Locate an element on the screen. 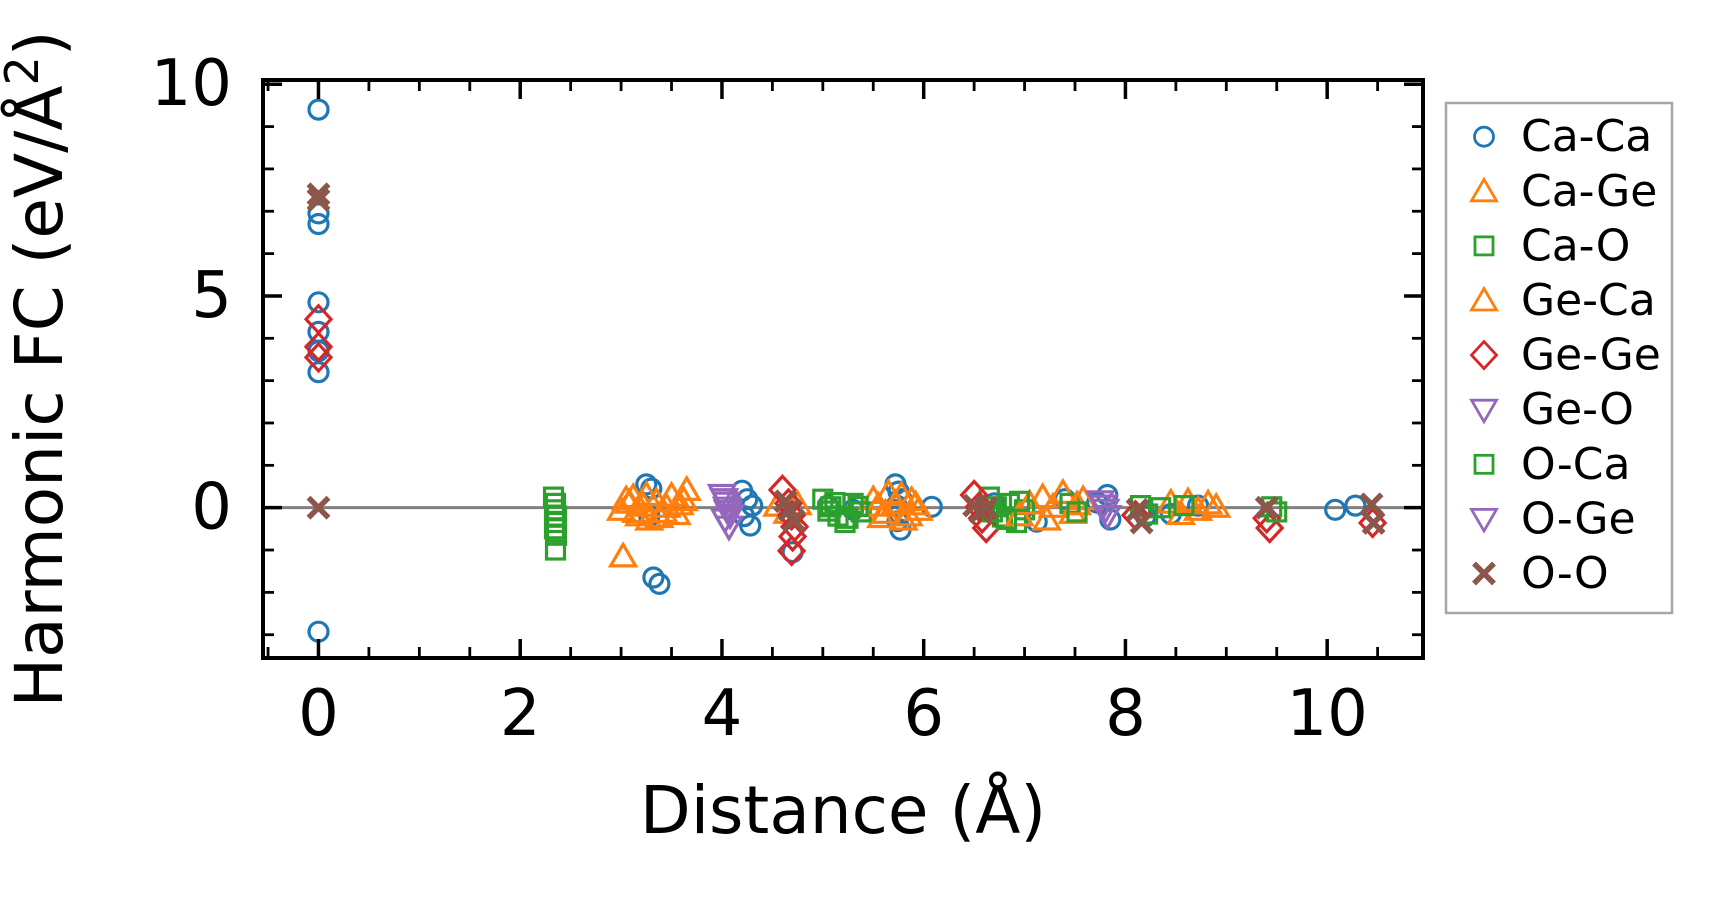 The width and height of the screenshot is (1730, 905). y-tick-label: 10 is located at coordinates (191, 84).